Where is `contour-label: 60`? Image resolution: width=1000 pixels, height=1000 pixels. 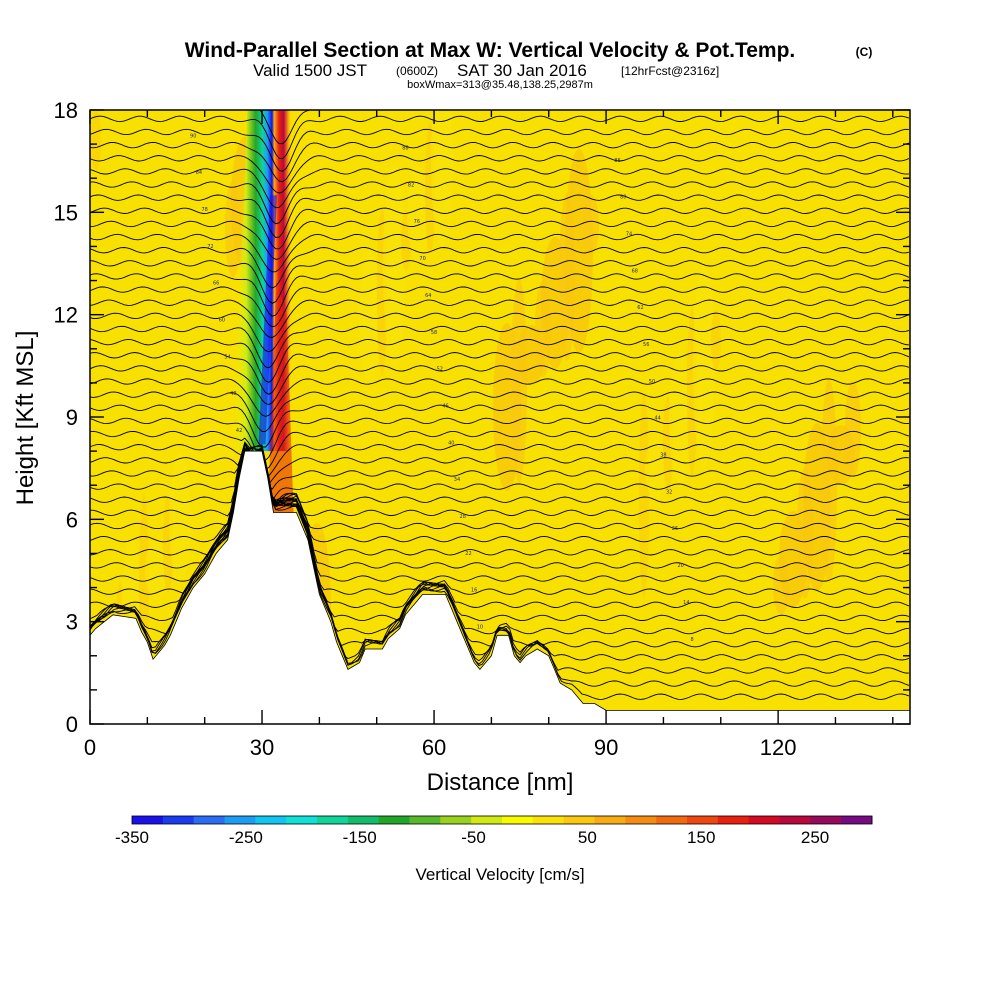 contour-label: 60 is located at coordinates (222, 320).